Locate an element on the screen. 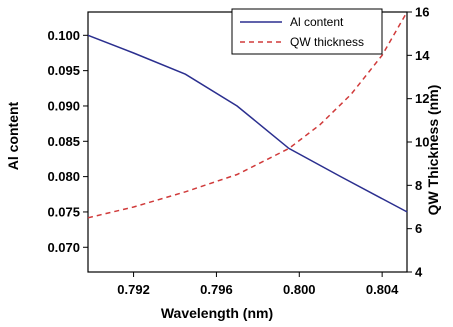 This screenshot has width=453, height=327. y-tick-label: 0.080 is located at coordinates (63, 176).